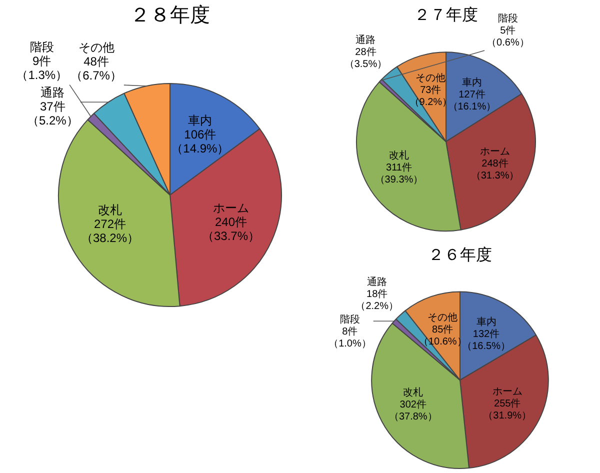 Image resolution: width=600 pixels, height=473 pixels. What do you see at coordinates (508, 36) in the screenshot?
I see `data-label: 5件（0.6%）` at bounding box center [508, 36].